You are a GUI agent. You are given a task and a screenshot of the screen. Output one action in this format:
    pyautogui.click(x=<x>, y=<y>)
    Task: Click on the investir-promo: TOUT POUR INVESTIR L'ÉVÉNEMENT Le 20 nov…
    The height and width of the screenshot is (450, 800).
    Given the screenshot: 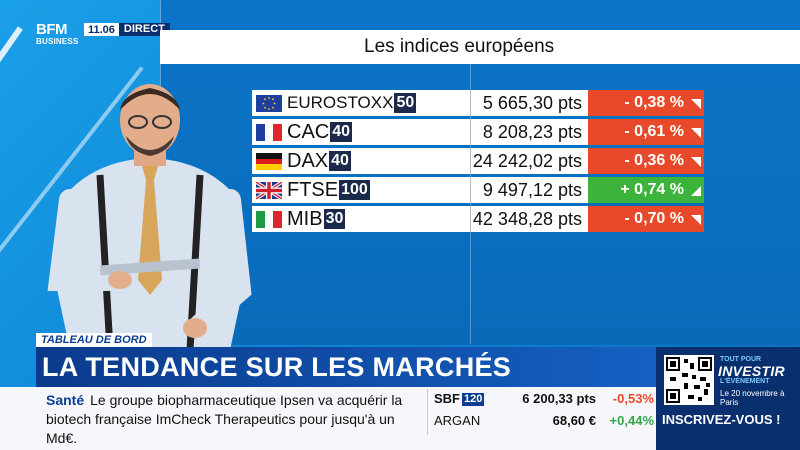 What is the action you would take?
    pyautogui.click(x=728, y=398)
    